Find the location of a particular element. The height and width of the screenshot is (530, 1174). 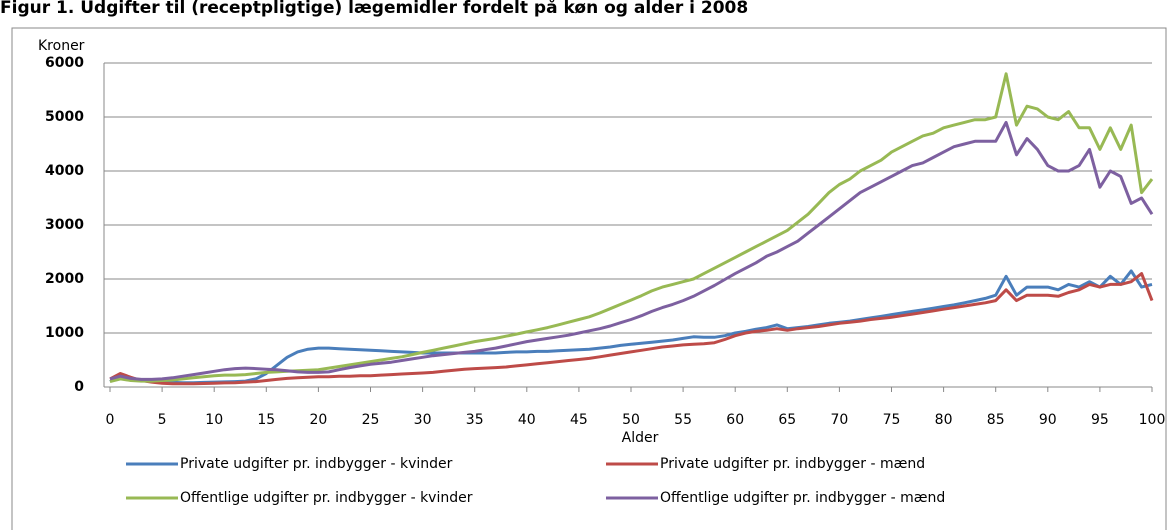

x-tick-label: 35 is located at coordinates (475, 420).